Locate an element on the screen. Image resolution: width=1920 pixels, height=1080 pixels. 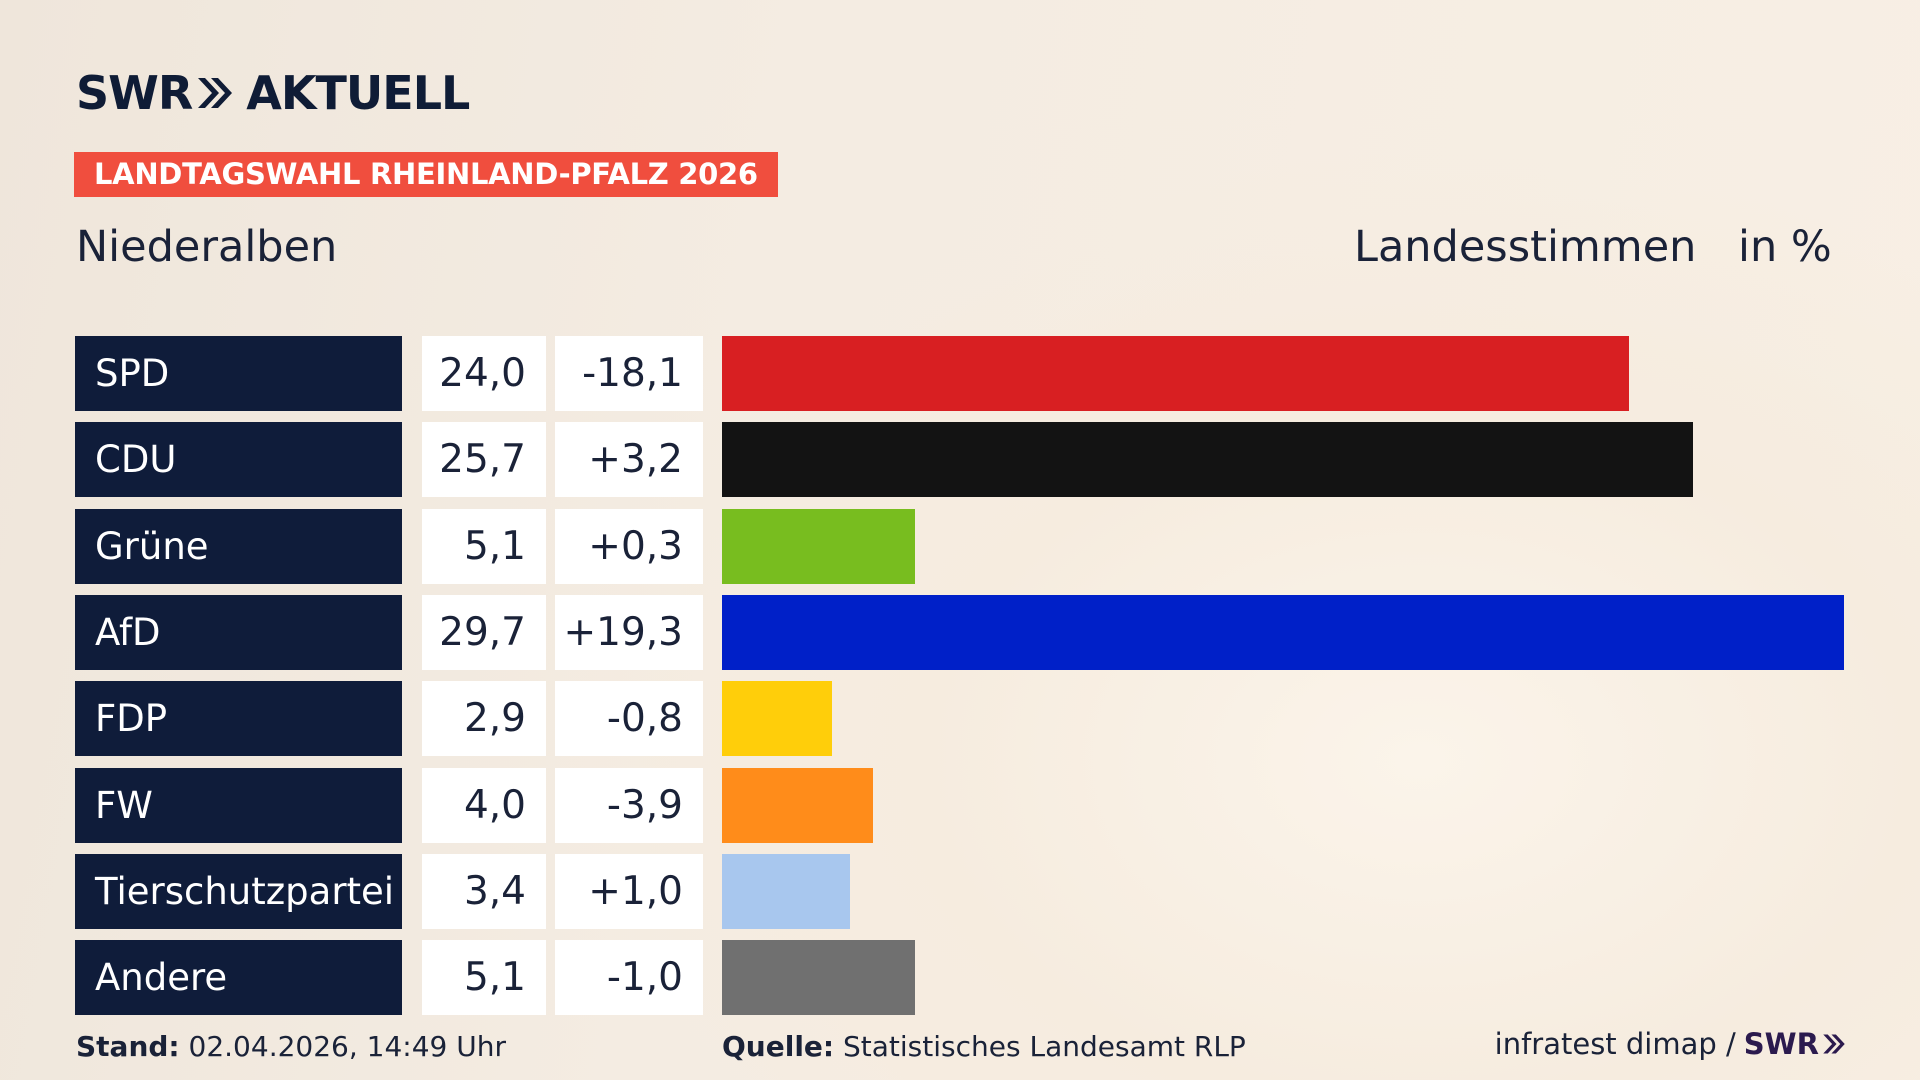
party-label: CDU is located at coordinates (238, 459).